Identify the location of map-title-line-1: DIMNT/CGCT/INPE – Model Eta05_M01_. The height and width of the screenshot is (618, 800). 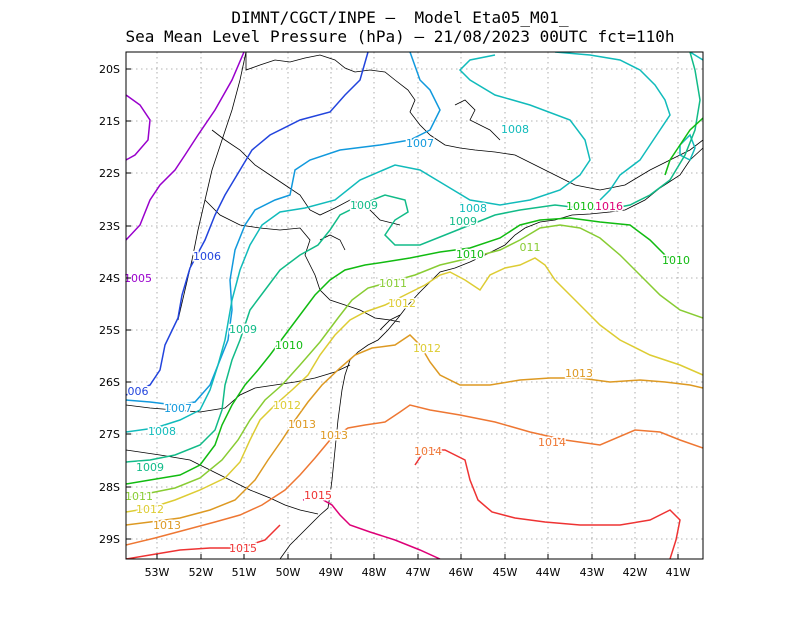
(400, 17).